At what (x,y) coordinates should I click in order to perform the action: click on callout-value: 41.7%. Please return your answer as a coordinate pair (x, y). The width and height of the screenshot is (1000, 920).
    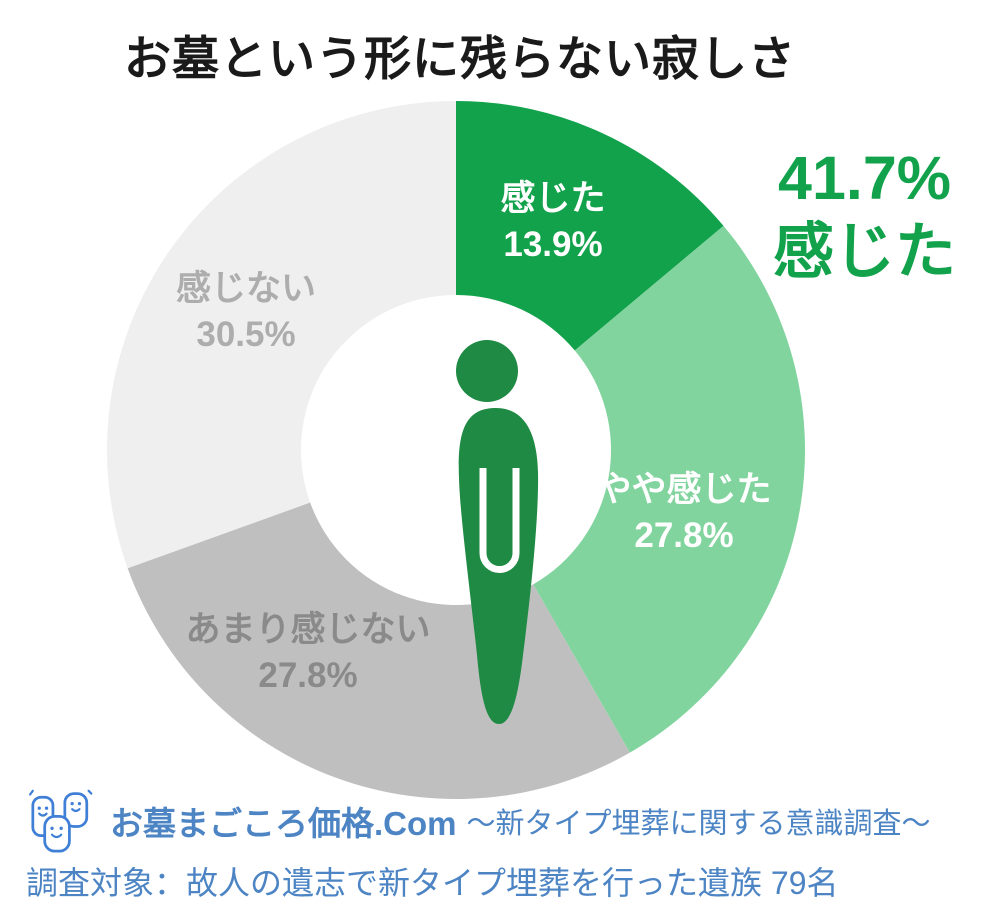
    Looking at the image, I should click on (864, 178).